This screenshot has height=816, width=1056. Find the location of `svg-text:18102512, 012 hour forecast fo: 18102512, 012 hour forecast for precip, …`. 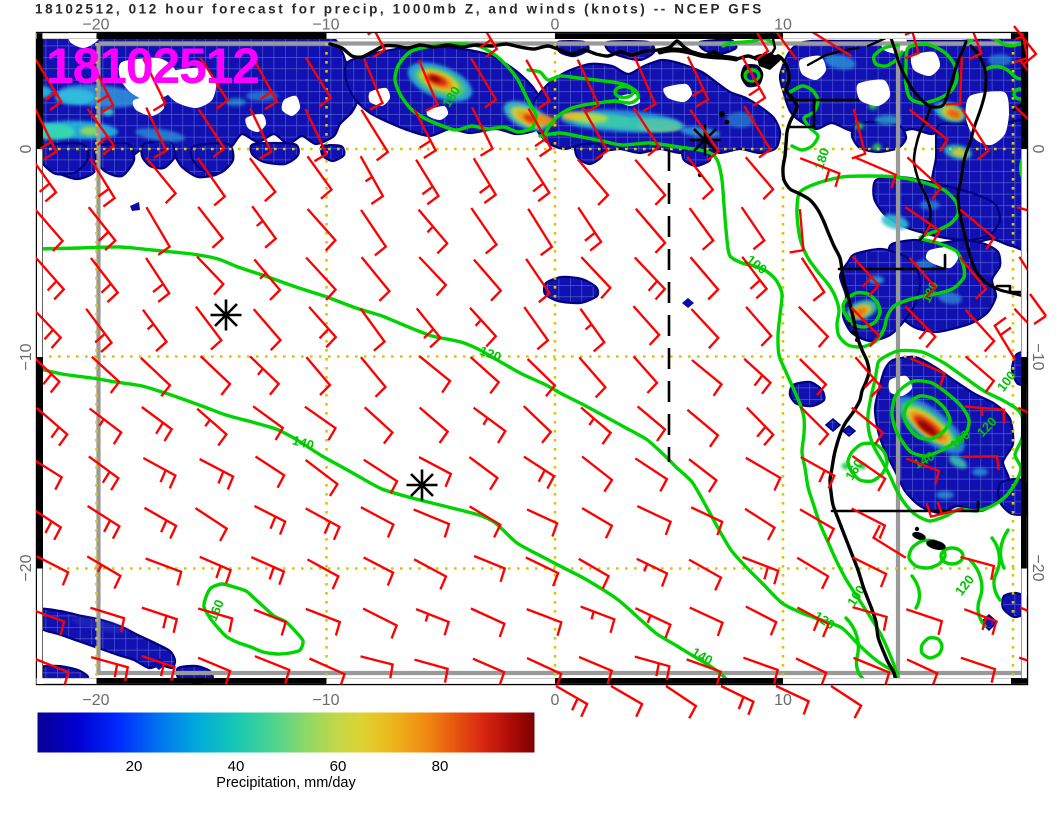

svg-text:18102512, 012 hour forecast fo: 18102512, 012 hour forecast for precip, … is located at coordinates (399, 9).